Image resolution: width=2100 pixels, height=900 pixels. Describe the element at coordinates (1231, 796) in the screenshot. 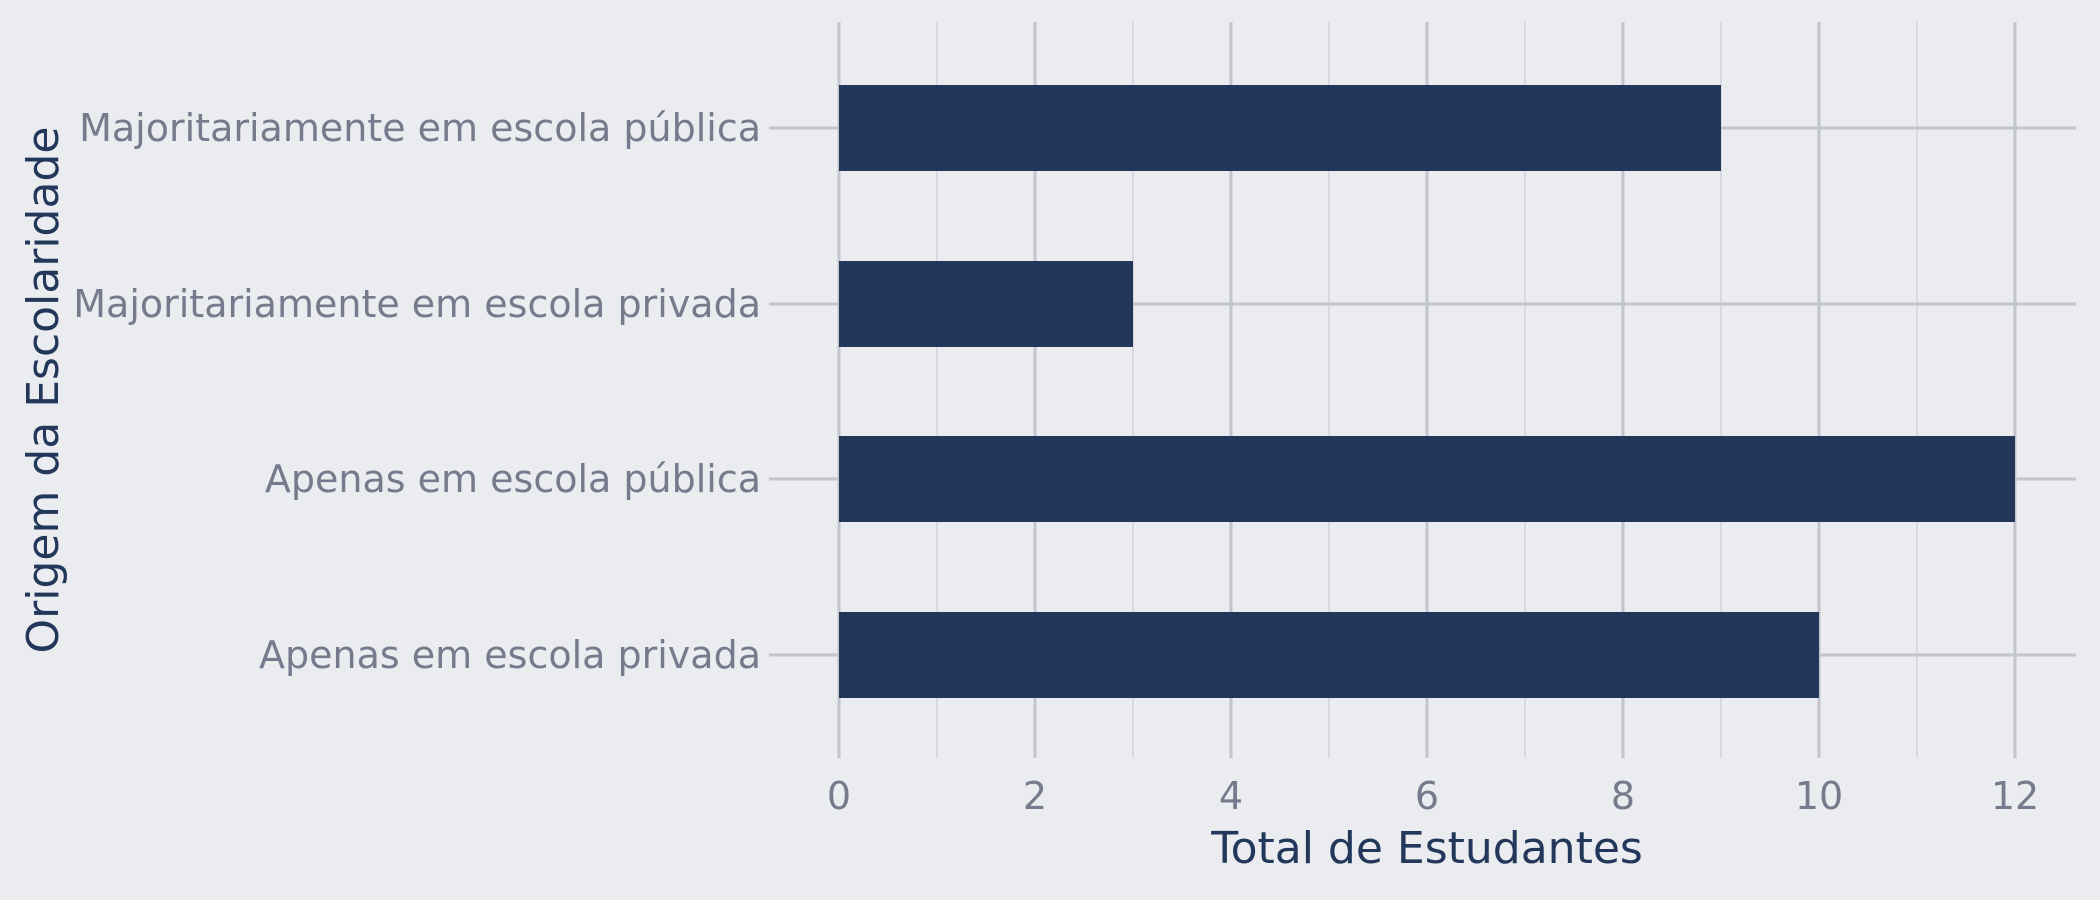

I see `x-tick-label: 4` at that location.